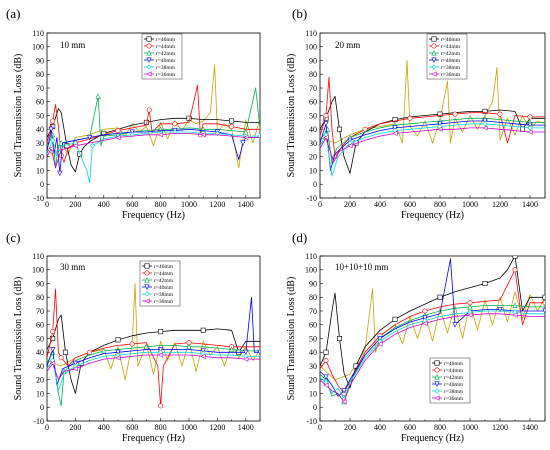  What do you see at coordinates (13, 13) in the screenshot?
I see `panel-label: (a)` at bounding box center [13, 13].